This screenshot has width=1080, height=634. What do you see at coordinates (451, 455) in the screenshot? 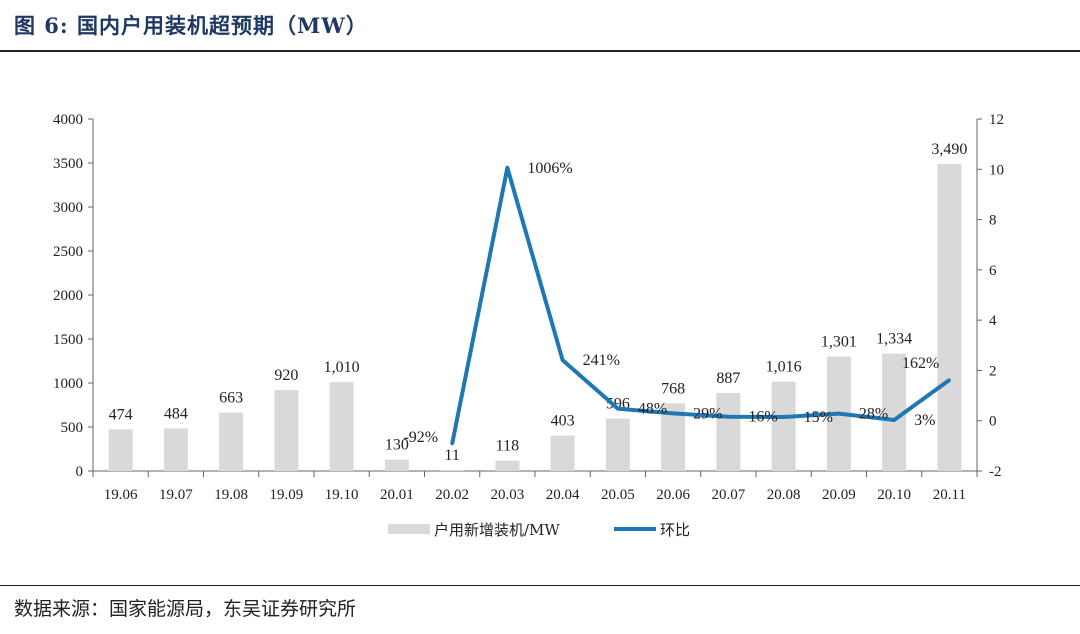
I see `bar-value-label: 11` at bounding box center [451, 455].